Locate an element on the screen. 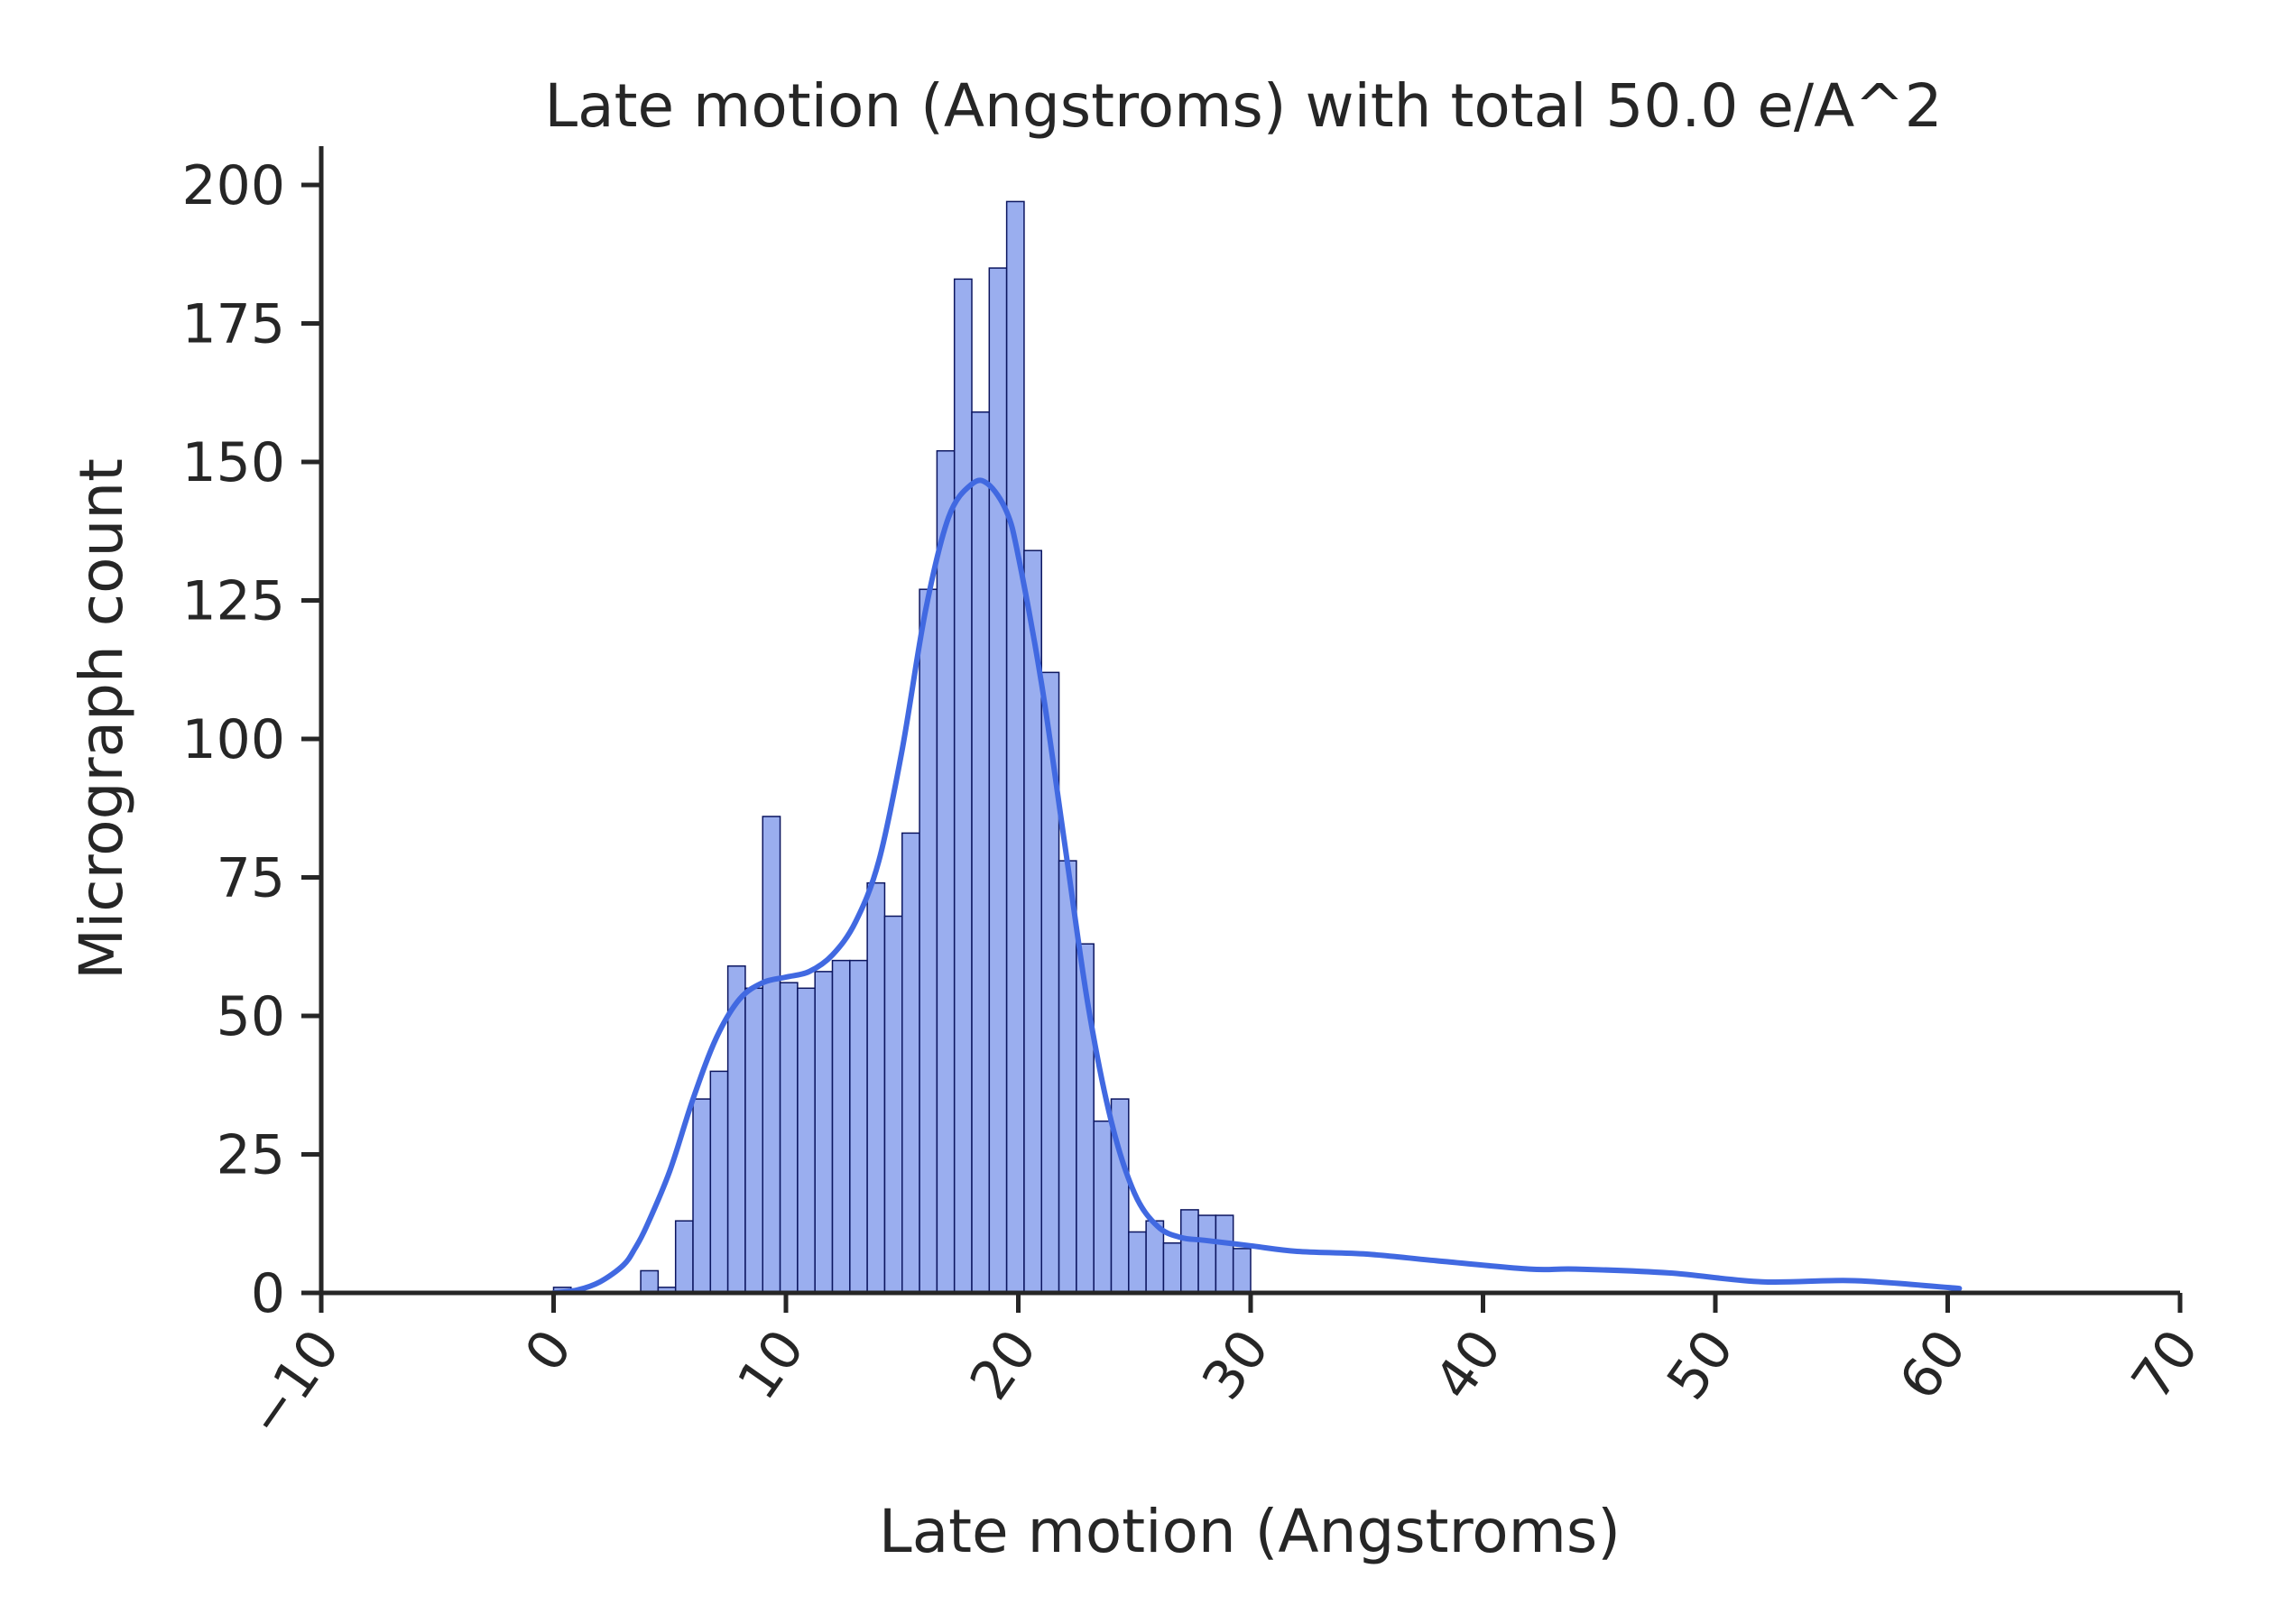 The width and height of the screenshot is (2273, 1624). y-tick-label: 125 is located at coordinates (233, 600).